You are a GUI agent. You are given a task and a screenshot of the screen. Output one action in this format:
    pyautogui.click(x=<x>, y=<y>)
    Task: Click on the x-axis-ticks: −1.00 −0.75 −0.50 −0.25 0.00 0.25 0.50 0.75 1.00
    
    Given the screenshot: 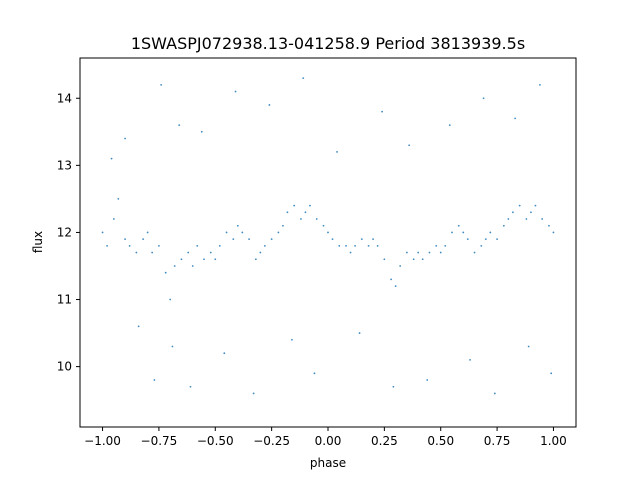 What is the action you would take?
    pyautogui.click(x=325, y=437)
    